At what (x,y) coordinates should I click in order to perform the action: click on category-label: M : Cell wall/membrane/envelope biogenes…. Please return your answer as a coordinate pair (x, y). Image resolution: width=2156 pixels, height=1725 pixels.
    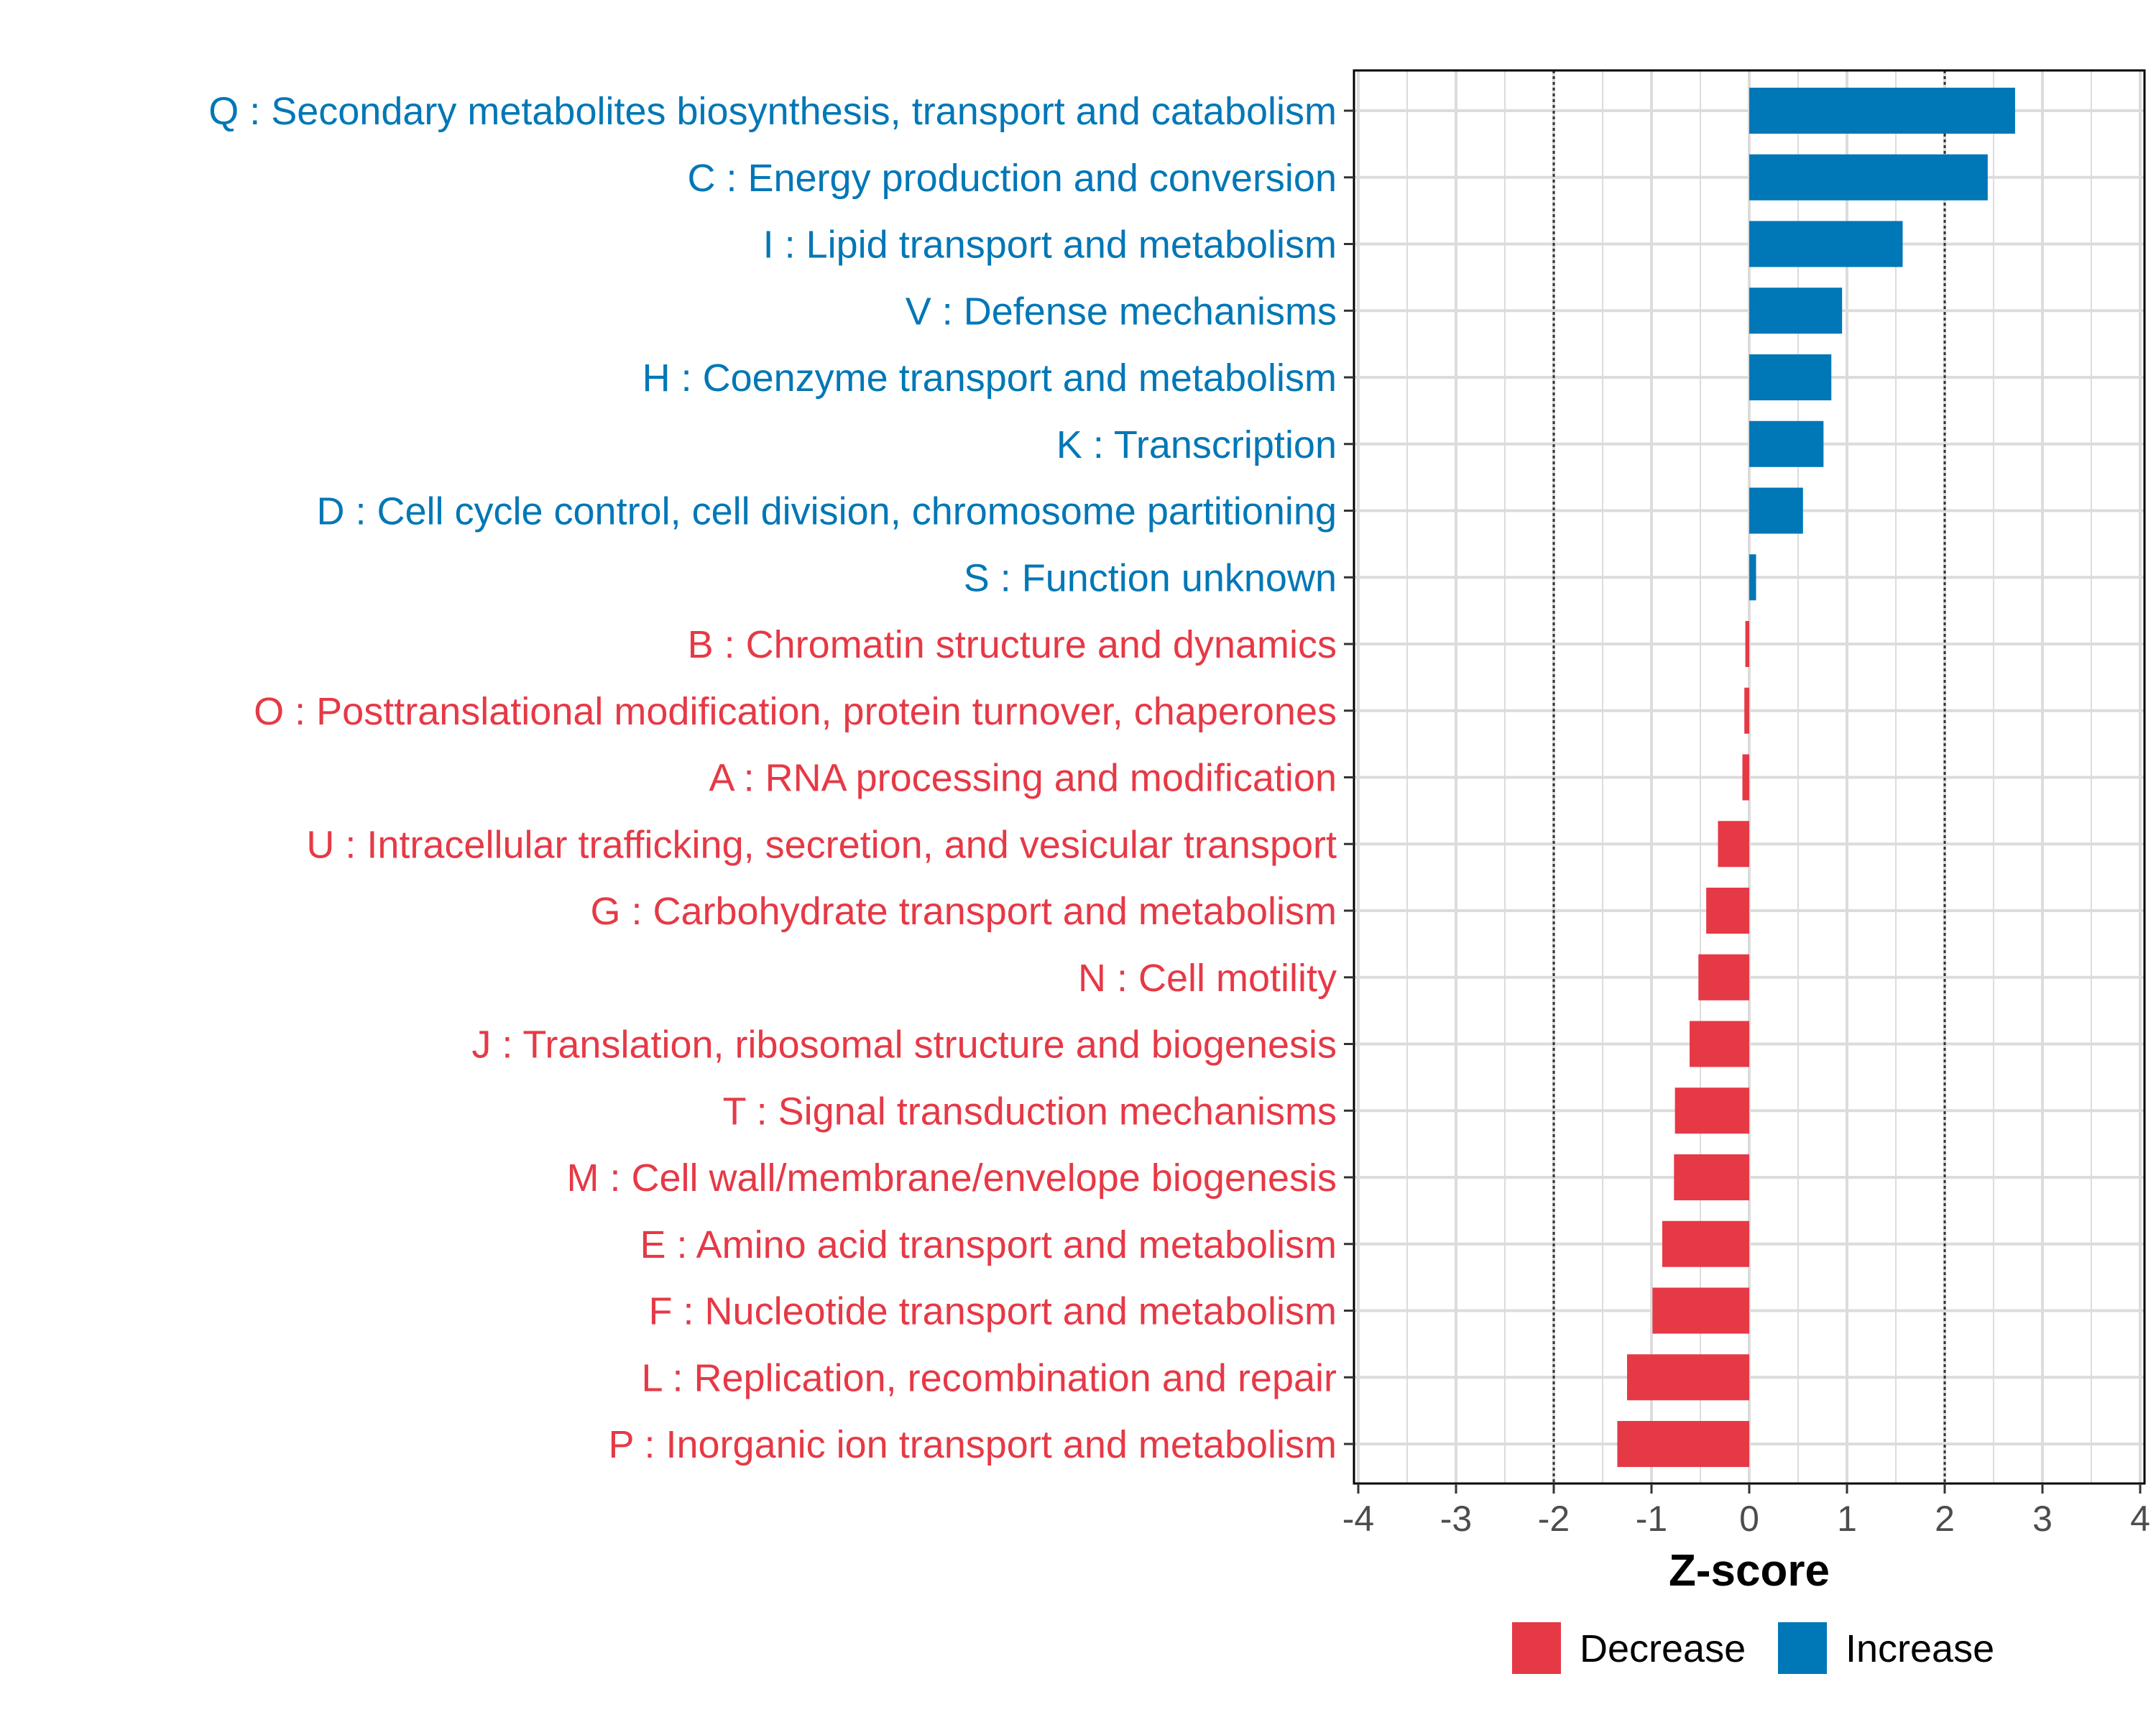
    Looking at the image, I should click on (951, 1178).